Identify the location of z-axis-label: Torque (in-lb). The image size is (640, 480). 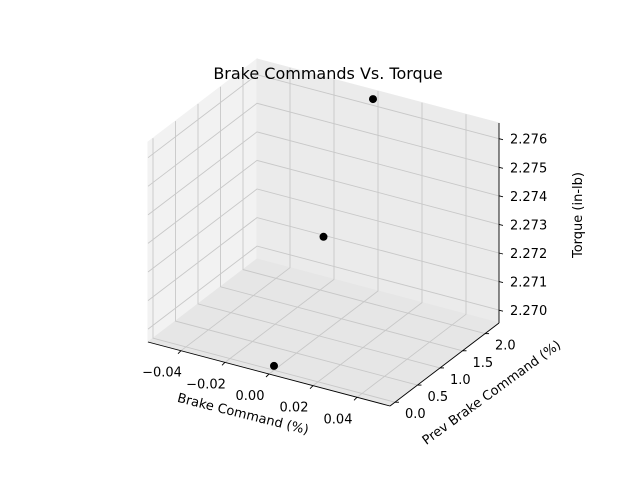
(578, 215).